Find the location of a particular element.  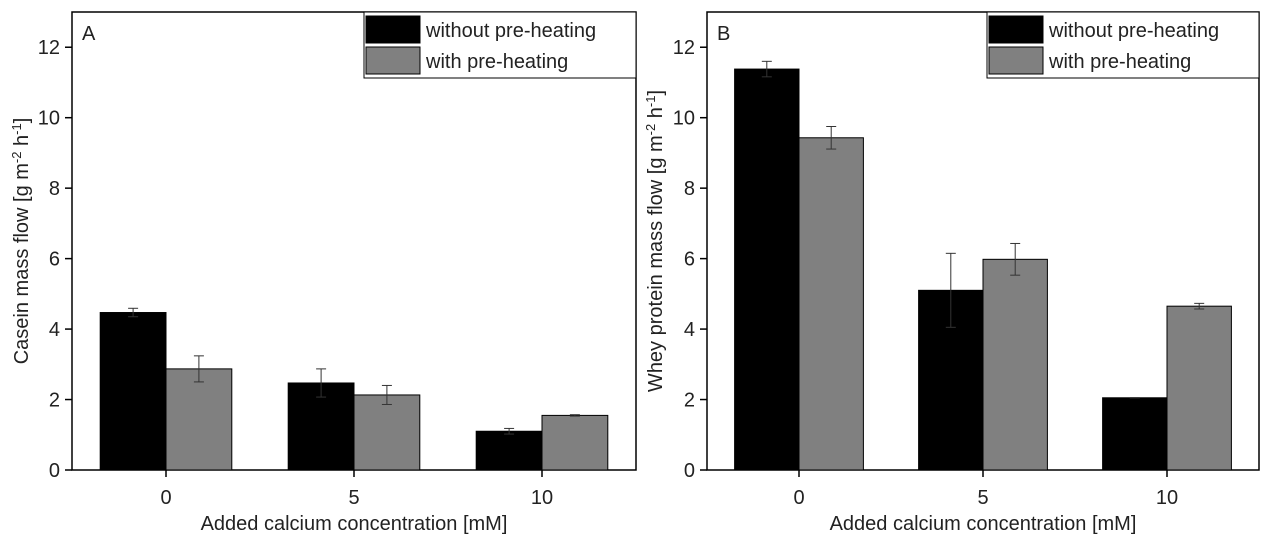

panel-label: B is located at coordinates (723, 34).